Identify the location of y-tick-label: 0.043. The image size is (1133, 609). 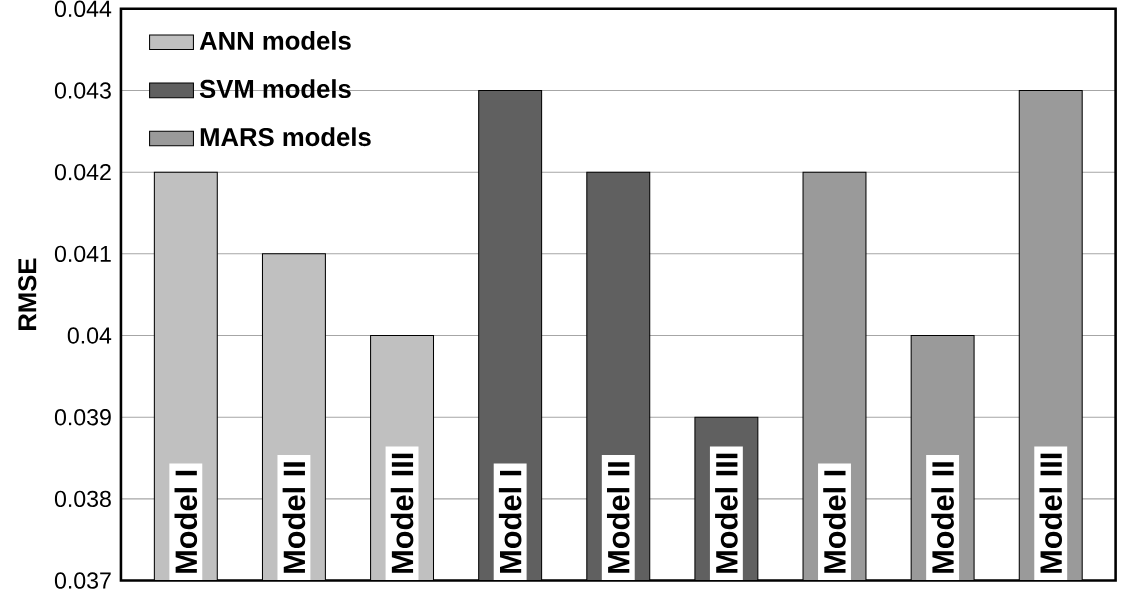
(82, 90).